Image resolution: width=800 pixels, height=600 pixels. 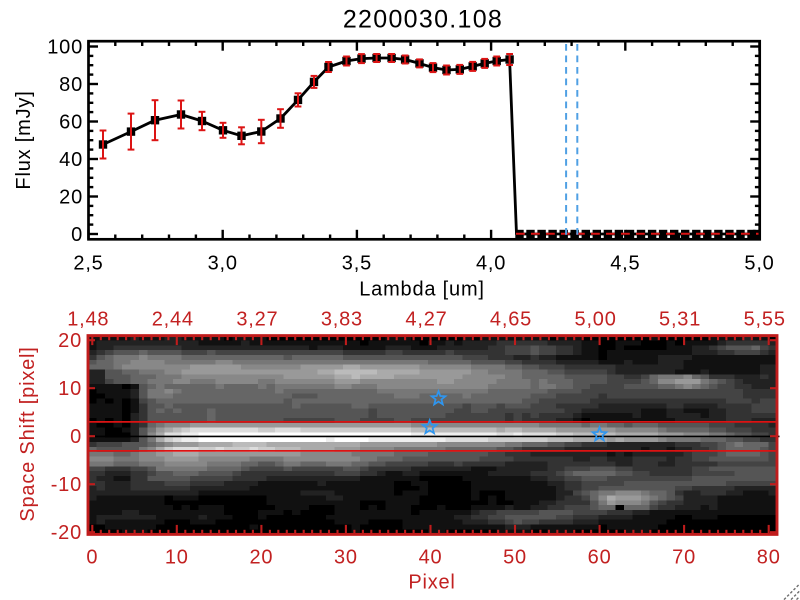 What do you see at coordinates (257, 319) in the screenshot?
I see `svg-text: 3,27` at bounding box center [257, 319].